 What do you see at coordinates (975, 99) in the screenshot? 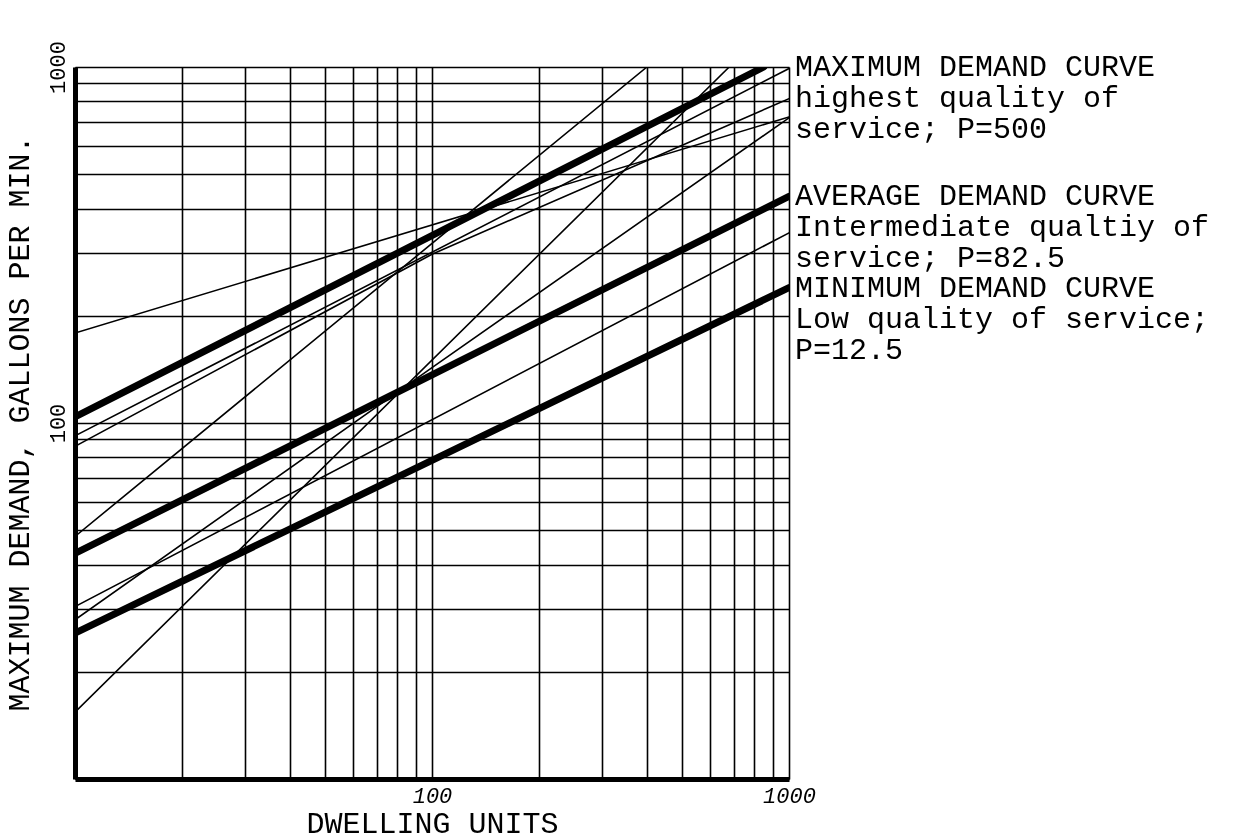
I see `series-label: MAXIMUM DEMAND CURVE highest quality of service; P=500` at bounding box center [975, 99].